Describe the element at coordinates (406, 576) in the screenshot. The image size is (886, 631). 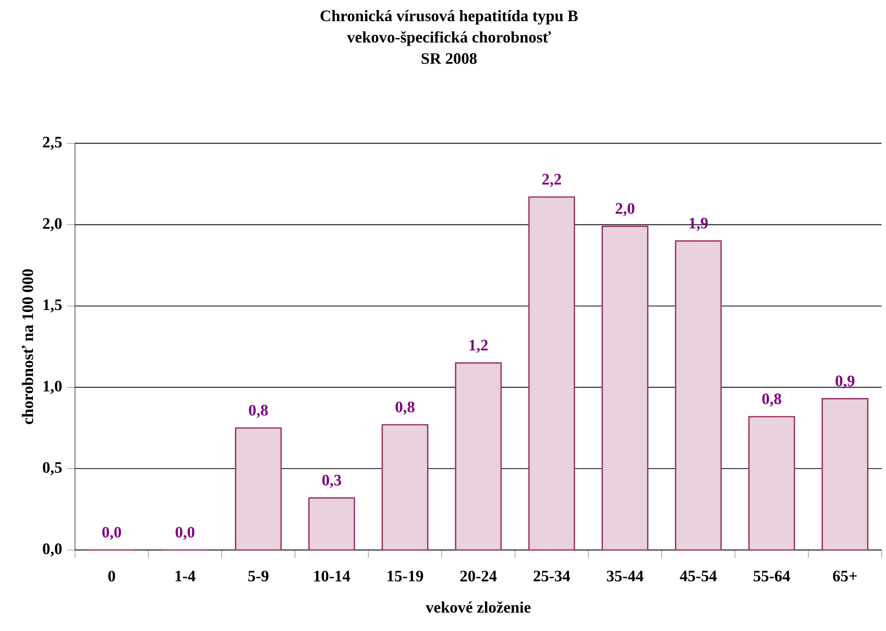
I see `x-tick-label: 15-19` at that location.